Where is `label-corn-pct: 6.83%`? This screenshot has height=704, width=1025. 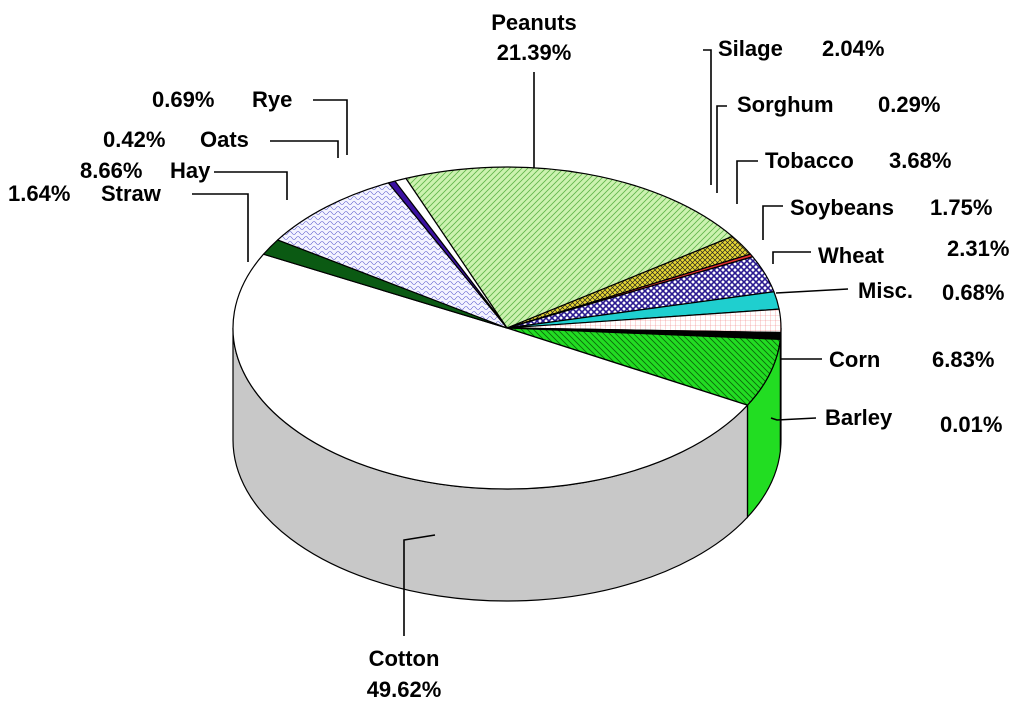
label-corn-pct: 6.83% is located at coordinates (963, 359).